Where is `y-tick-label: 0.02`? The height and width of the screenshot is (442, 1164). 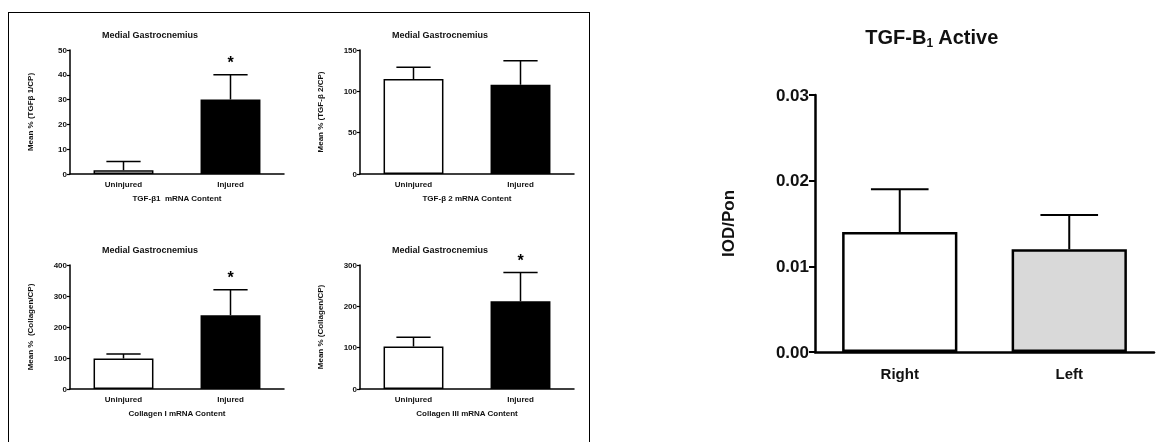 y-tick-label: 0.02 is located at coordinates (792, 181).